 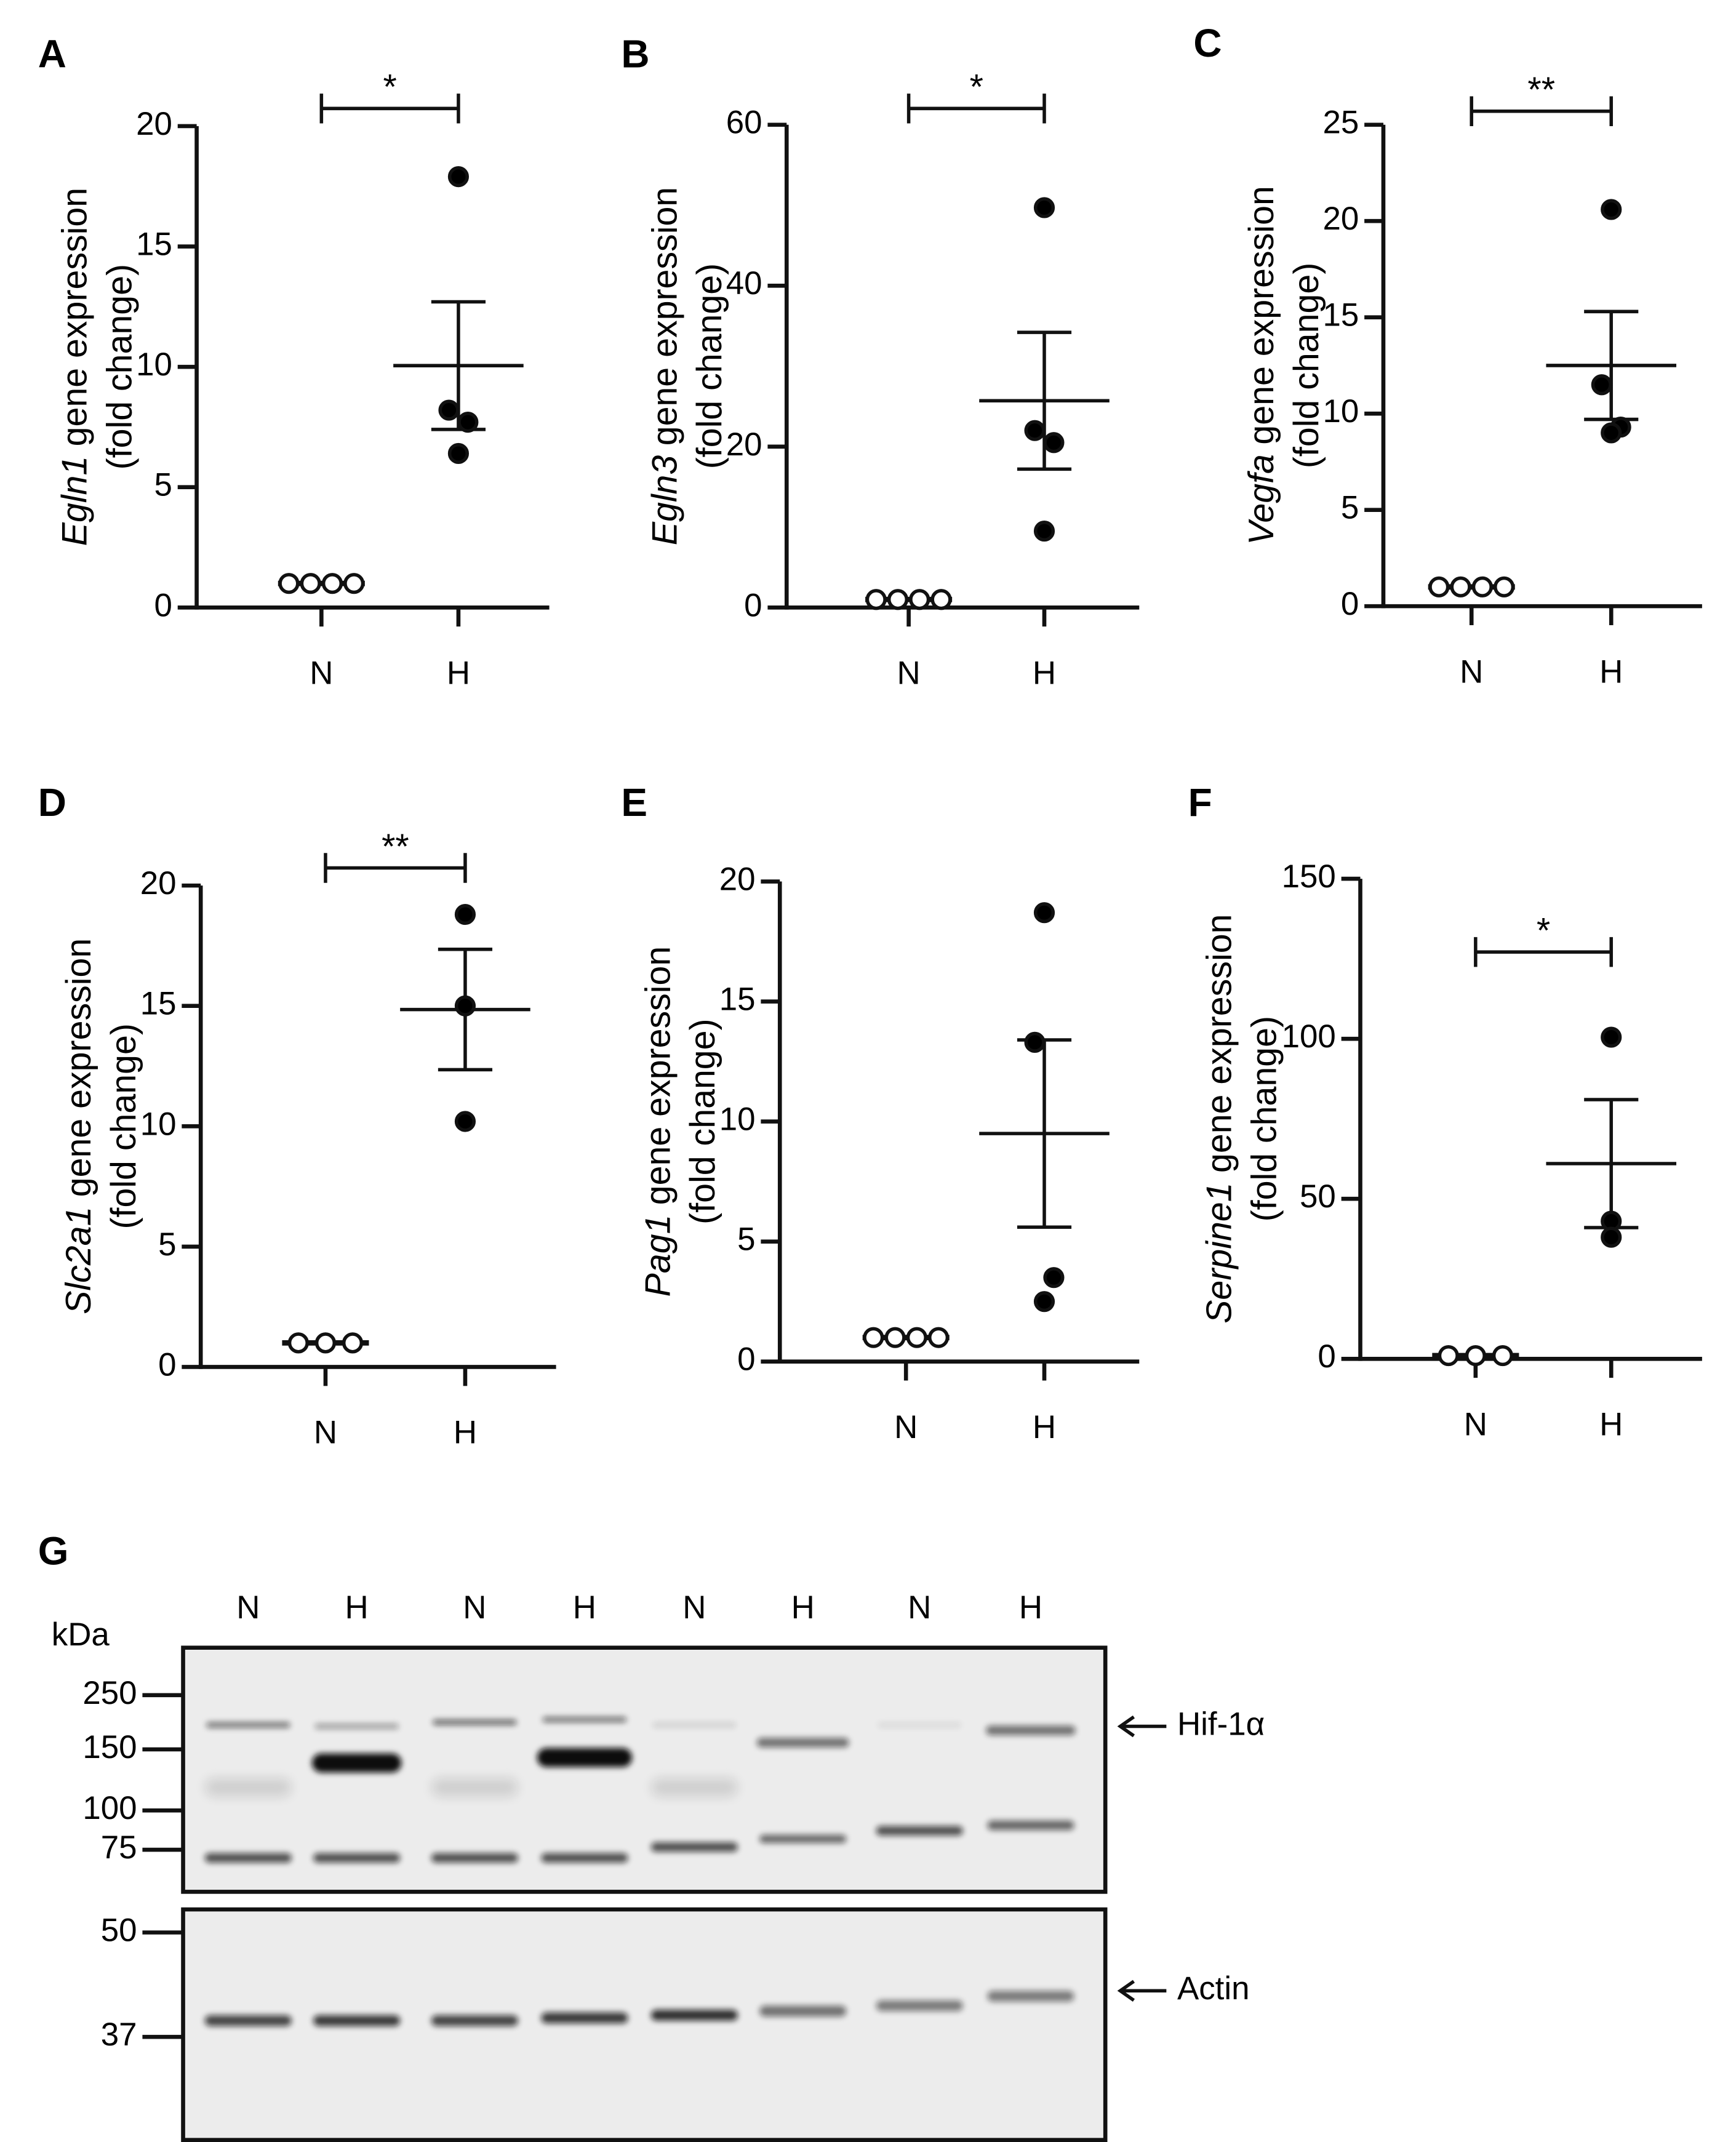 I want to click on panel-label: F, so click(x=1200, y=802).